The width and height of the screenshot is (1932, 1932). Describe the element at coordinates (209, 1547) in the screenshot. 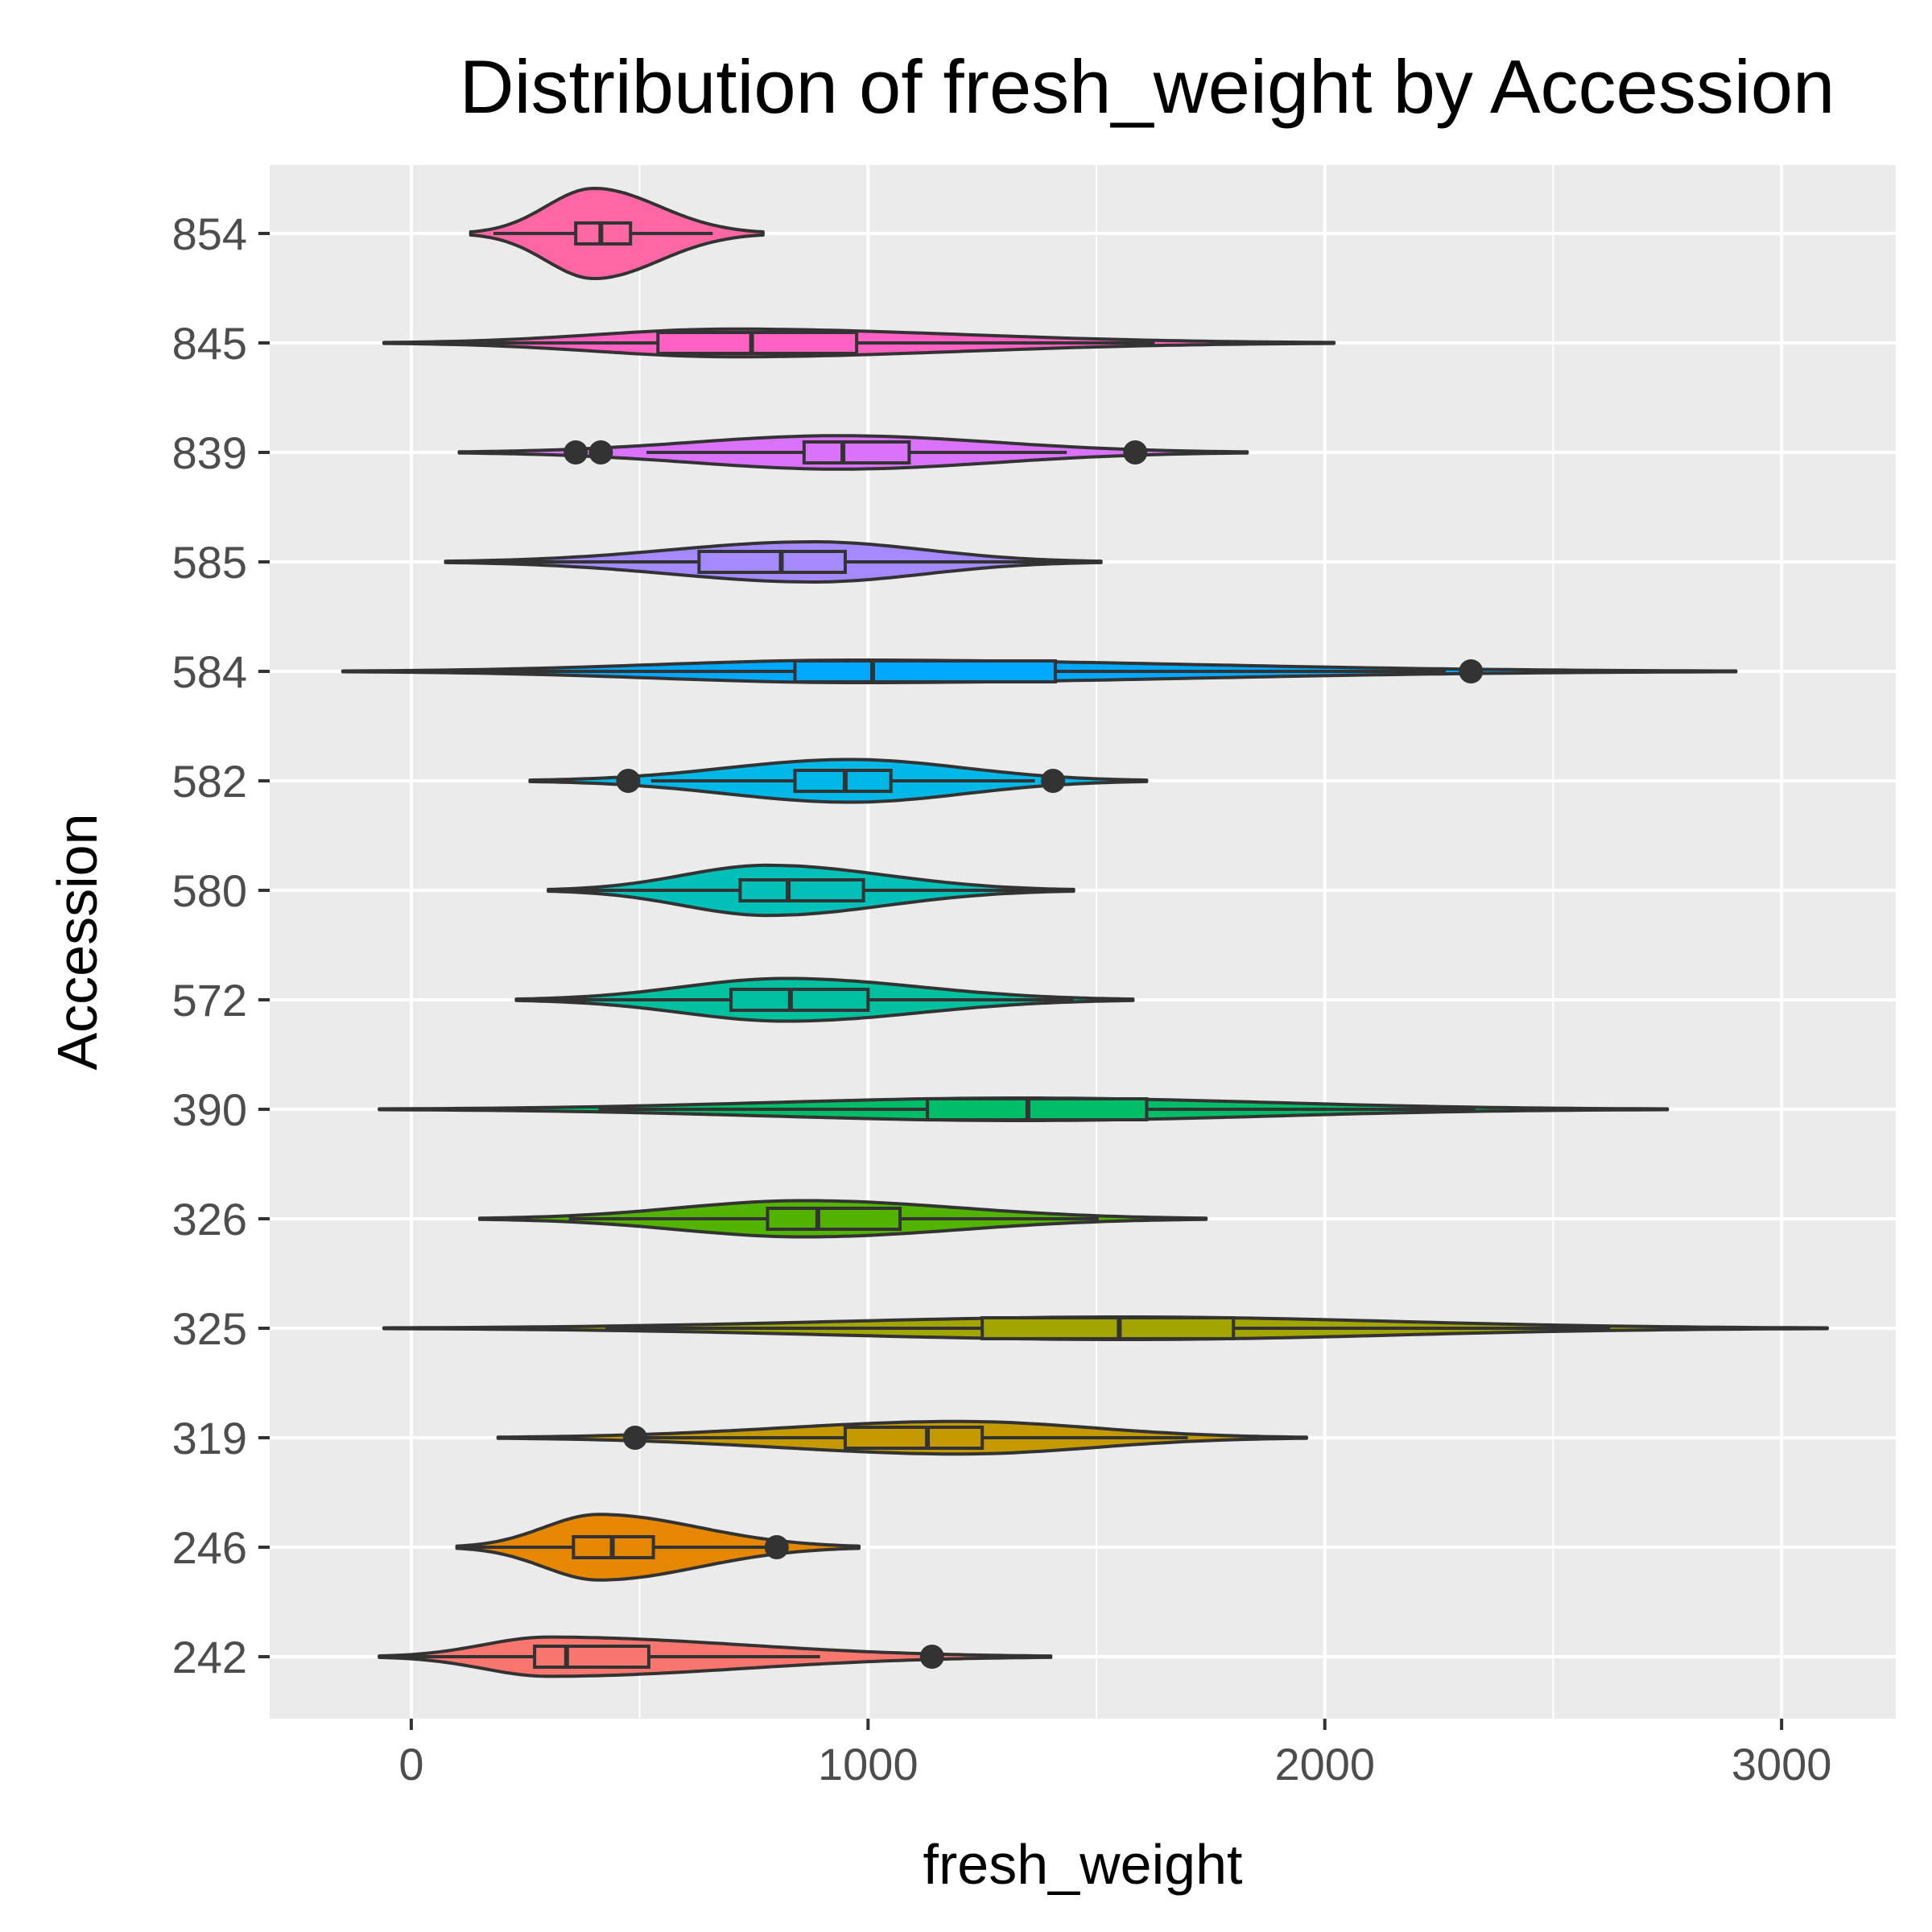

I see `y-tick-label: 246` at that location.